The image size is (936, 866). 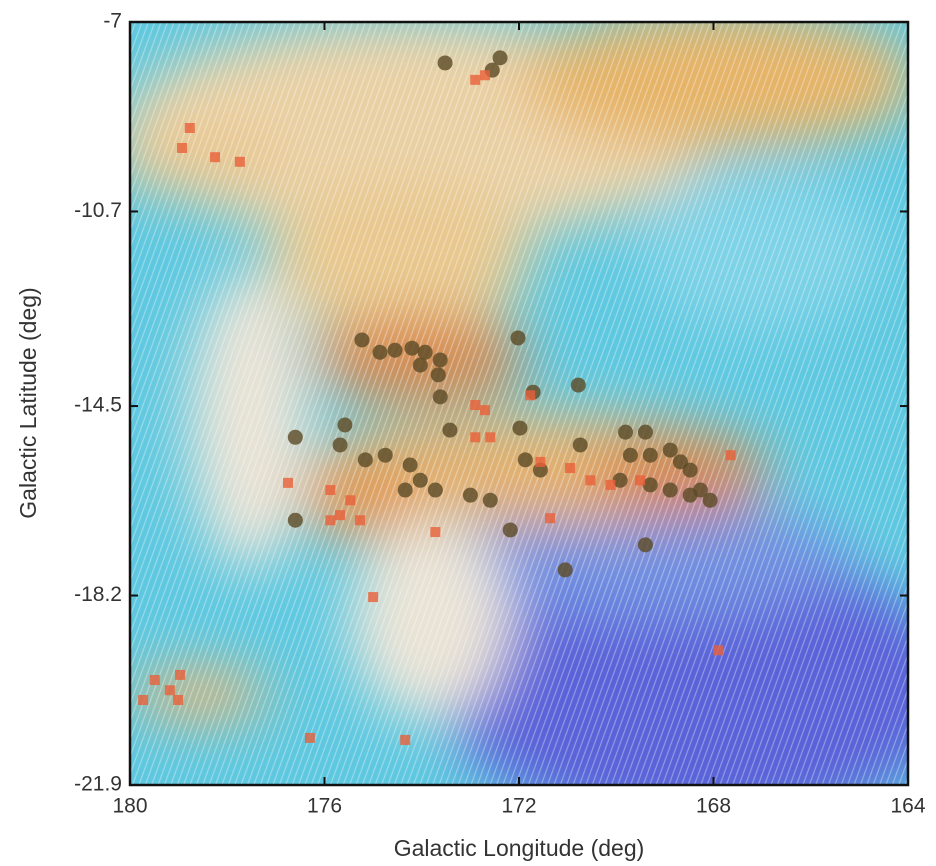 What do you see at coordinates (519, 848) in the screenshot?
I see `x-axis-label: Galactic Longitude (deg)` at bounding box center [519, 848].